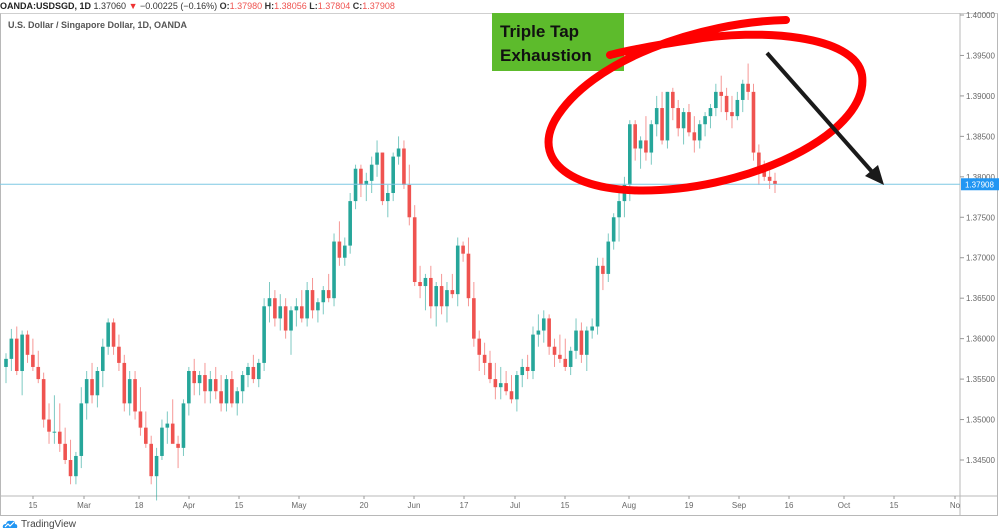 This screenshot has width=1000, height=532. Describe the element at coordinates (980, 96) in the screenshot. I see `y-tick-label: 1.39000` at that location.